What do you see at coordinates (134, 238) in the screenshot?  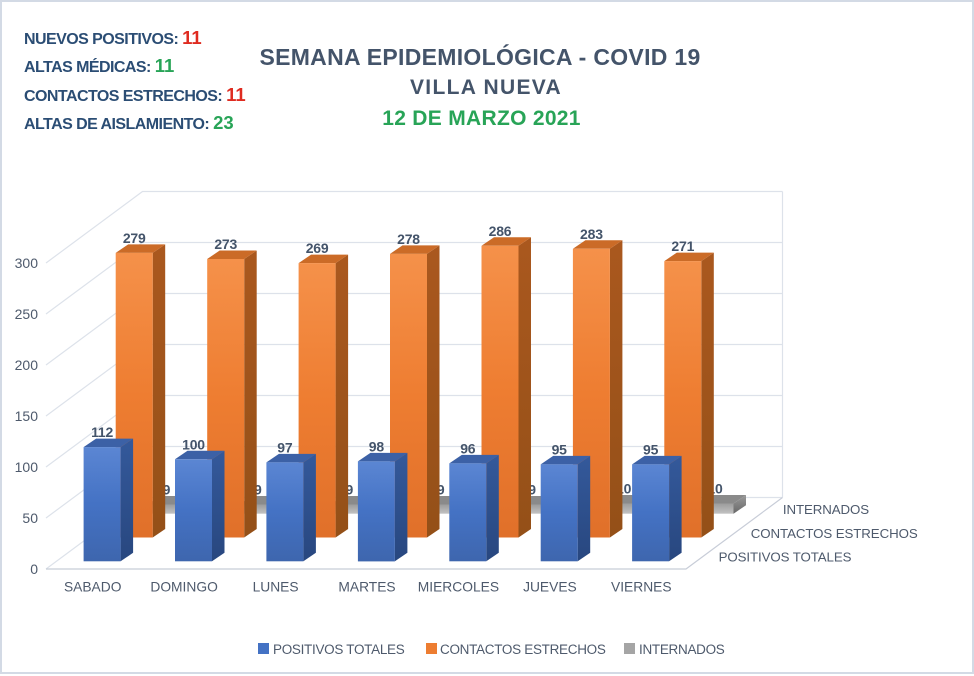 I see `svg-text: 279` at bounding box center [134, 238].